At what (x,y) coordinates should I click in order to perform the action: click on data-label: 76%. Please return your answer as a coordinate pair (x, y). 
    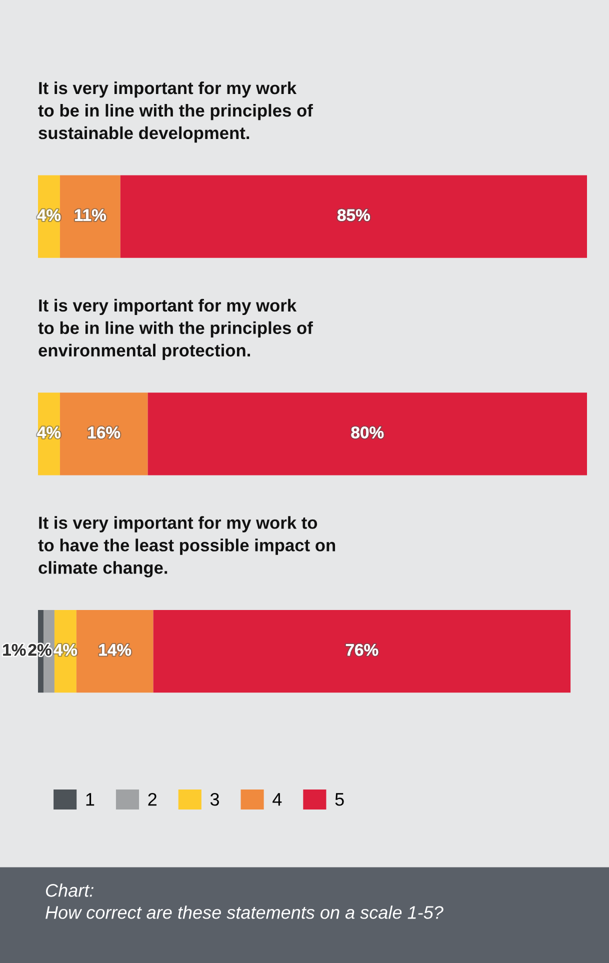
    Looking at the image, I should click on (362, 650).